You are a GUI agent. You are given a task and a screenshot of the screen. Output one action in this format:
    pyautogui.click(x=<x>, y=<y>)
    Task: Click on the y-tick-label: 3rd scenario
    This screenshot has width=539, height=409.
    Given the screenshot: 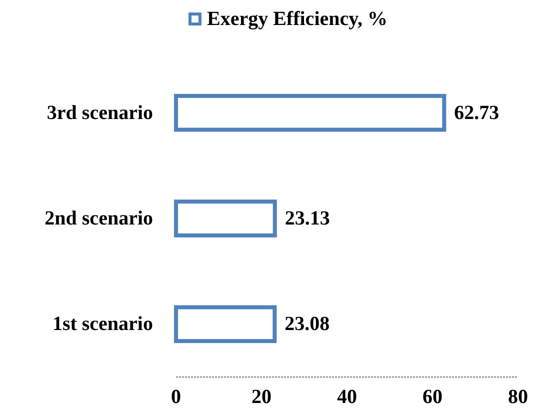 What is the action you would take?
    pyautogui.click(x=99, y=113)
    